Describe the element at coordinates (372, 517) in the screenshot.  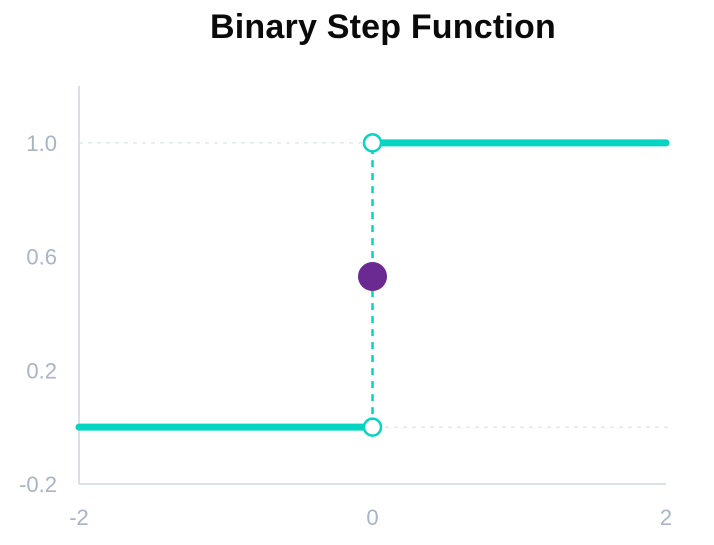
I see `x-tick-label: 0` at that location.